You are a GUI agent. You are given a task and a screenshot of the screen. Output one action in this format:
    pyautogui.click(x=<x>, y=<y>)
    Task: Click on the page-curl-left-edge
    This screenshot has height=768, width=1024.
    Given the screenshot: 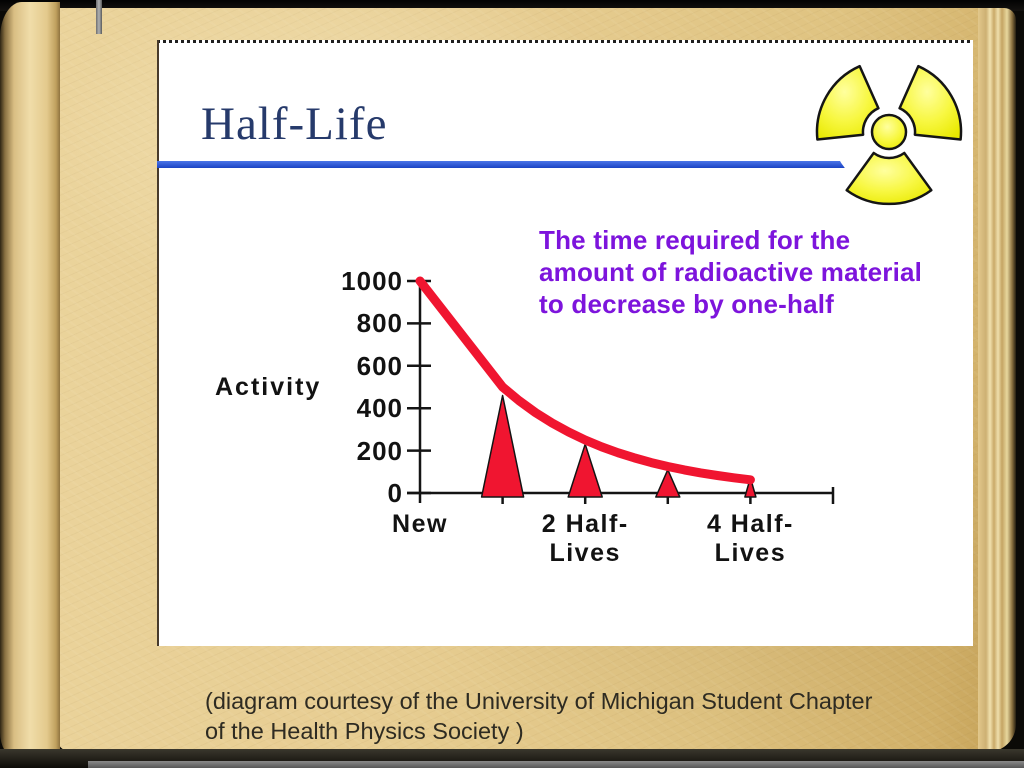 What is the action you would take?
    pyautogui.click(x=30, y=380)
    